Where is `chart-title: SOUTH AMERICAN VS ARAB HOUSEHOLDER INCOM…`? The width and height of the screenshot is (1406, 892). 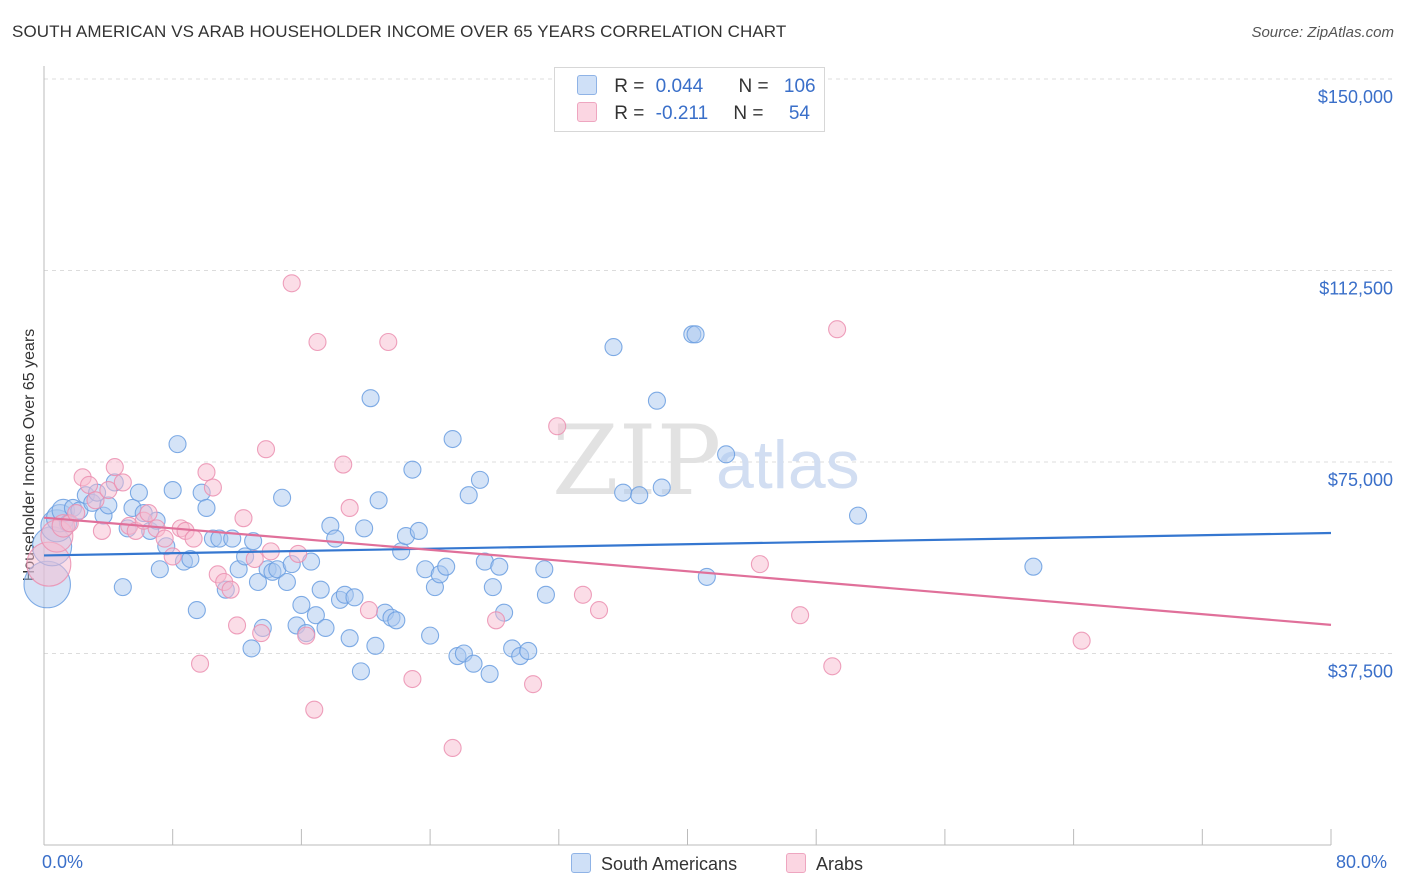
chart-title: SOUTH AMERICAN VS ARAB HOUSEHOLDER INCOM… is located at coordinates (399, 31).